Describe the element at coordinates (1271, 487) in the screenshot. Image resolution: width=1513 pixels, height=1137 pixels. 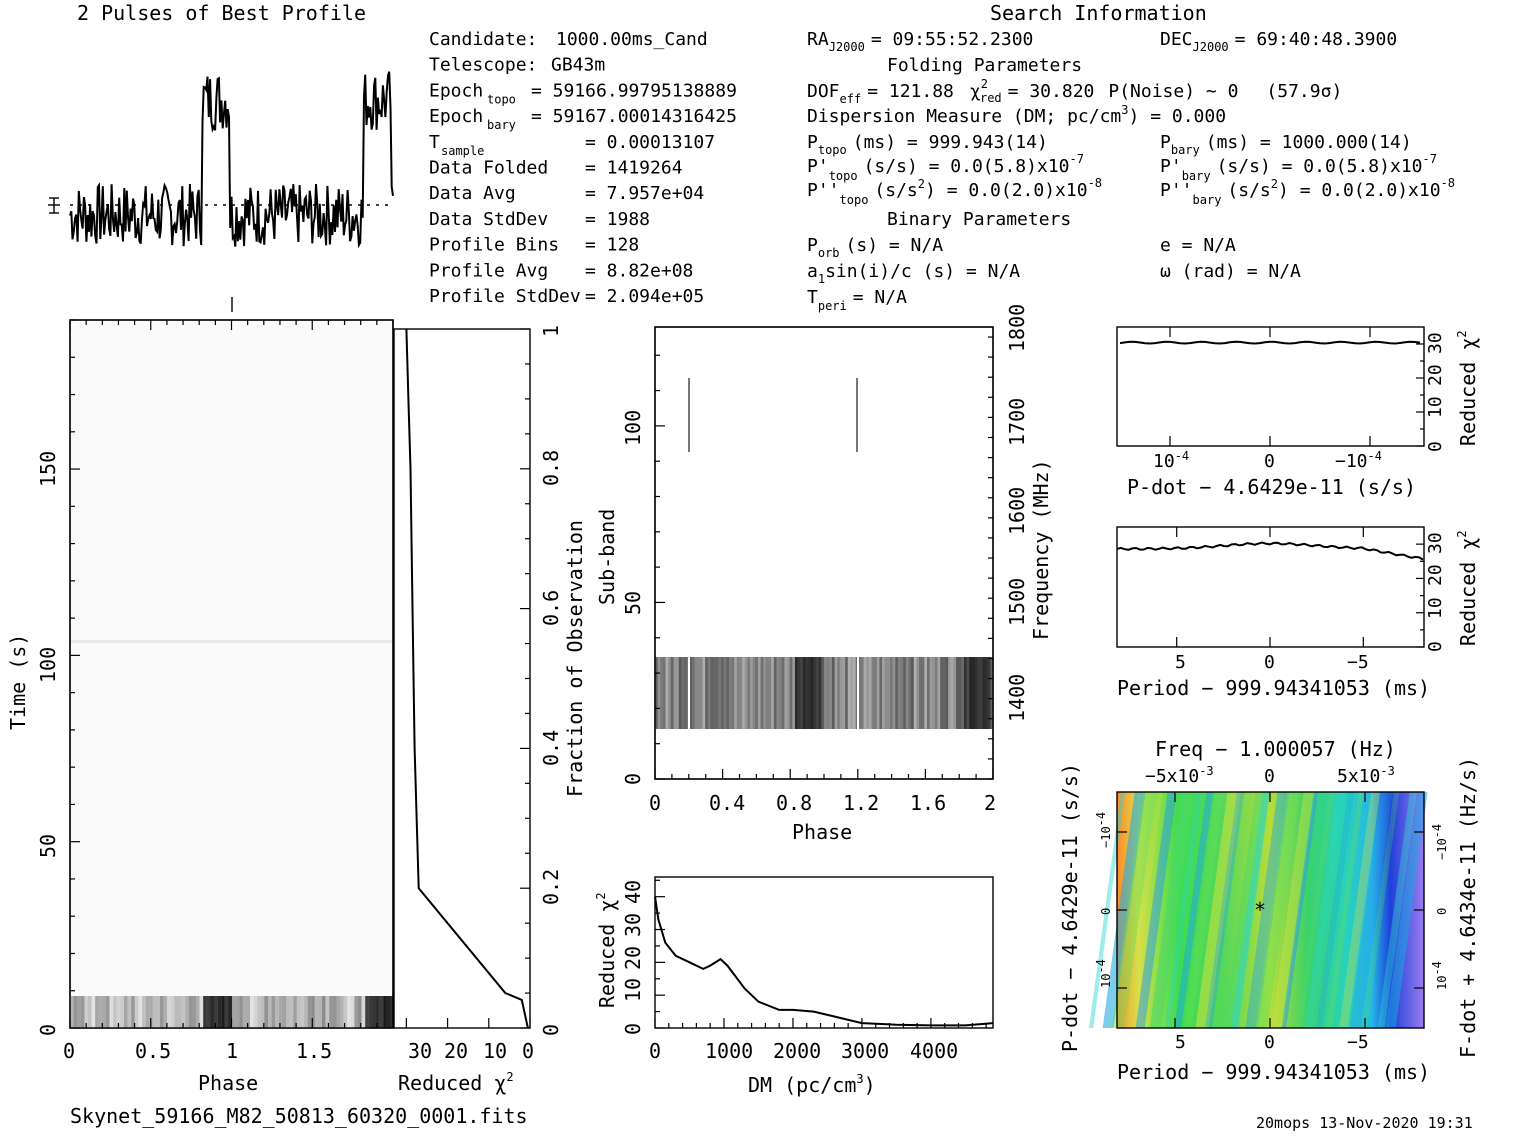
I see `pd-xlabel: P-dot − 4.6429e-11 (s/s)` at that location.